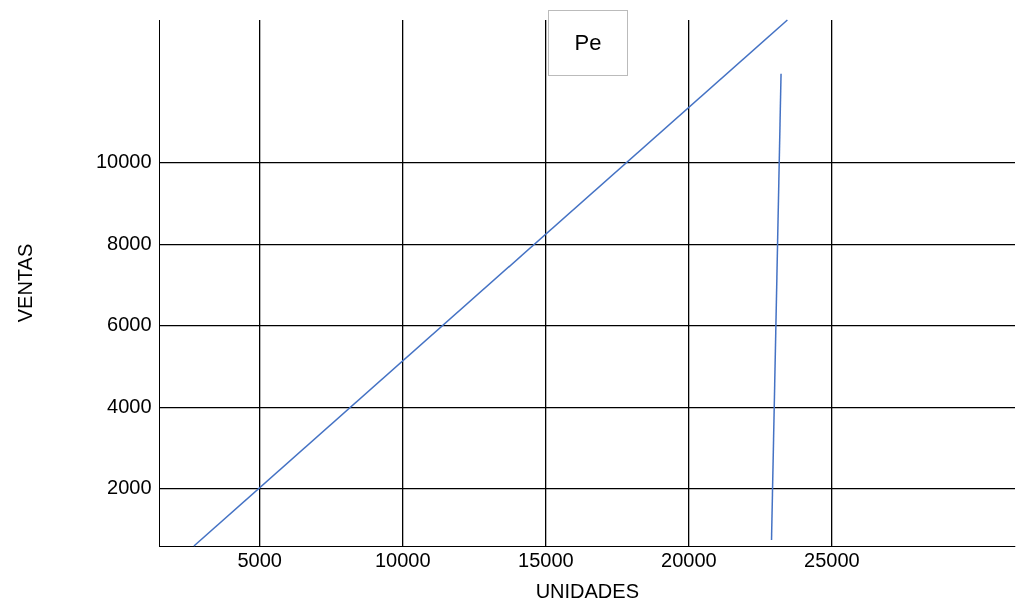 Image resolution: width=1025 pixels, height=610 pixels. I want to click on annotation: Pe, so click(588, 43).